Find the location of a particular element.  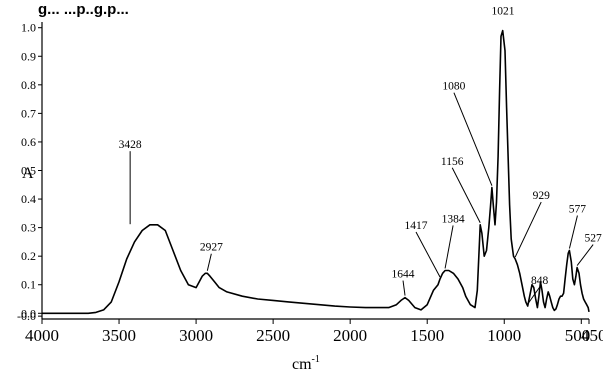

peak-label: 1156 is located at coordinates (452, 162).